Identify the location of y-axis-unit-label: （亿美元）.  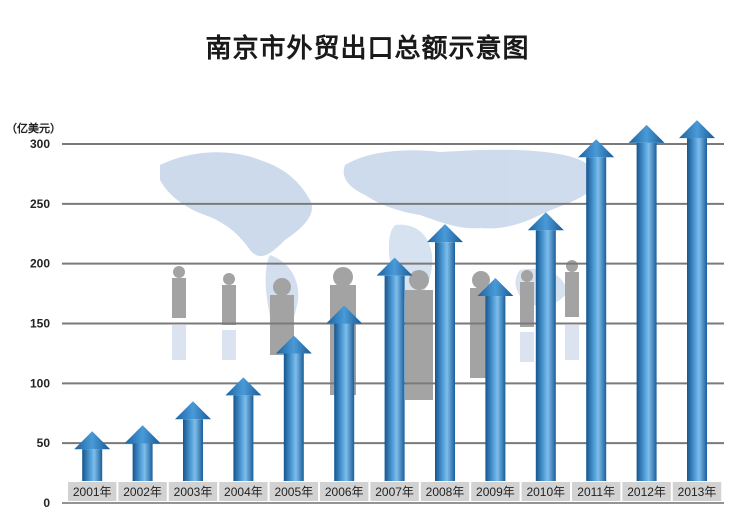
(33, 128).